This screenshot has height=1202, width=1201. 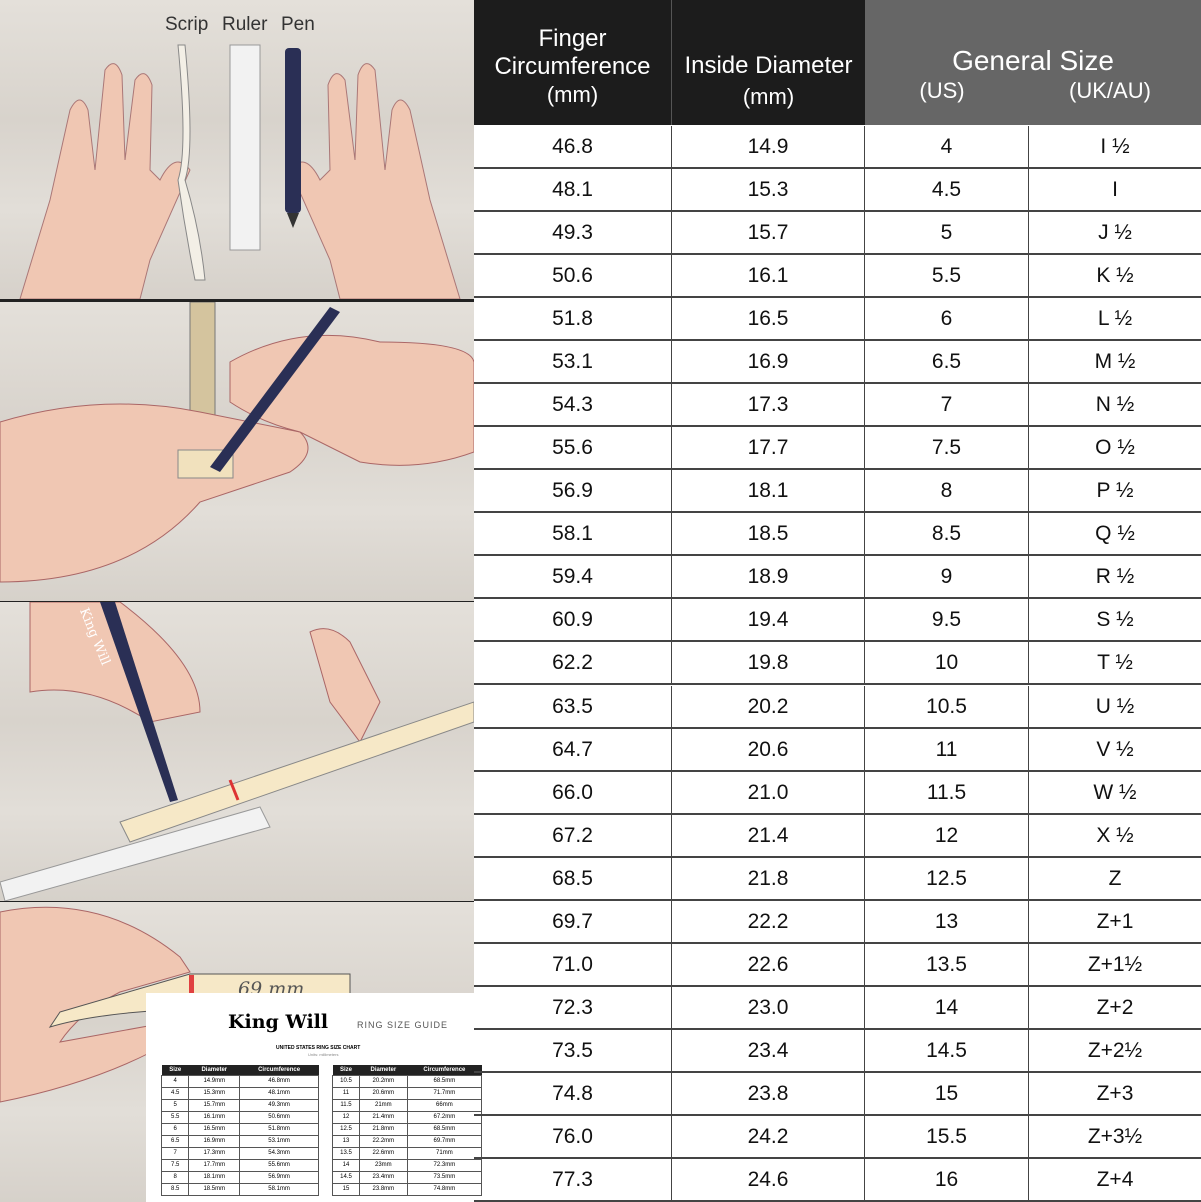 I want to click on guide-row: 13.5 22.6mm 71mm, so click(x=407, y=1153).